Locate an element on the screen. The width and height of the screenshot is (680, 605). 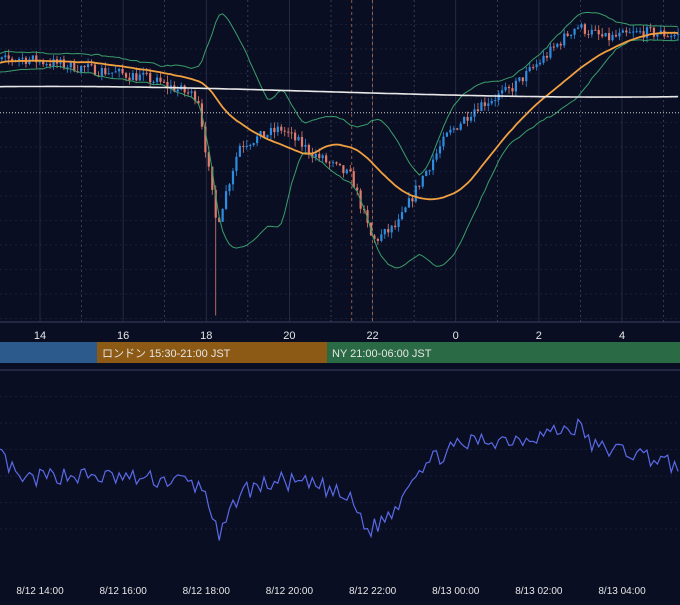
session-ny is located at coordinates (503, 352).